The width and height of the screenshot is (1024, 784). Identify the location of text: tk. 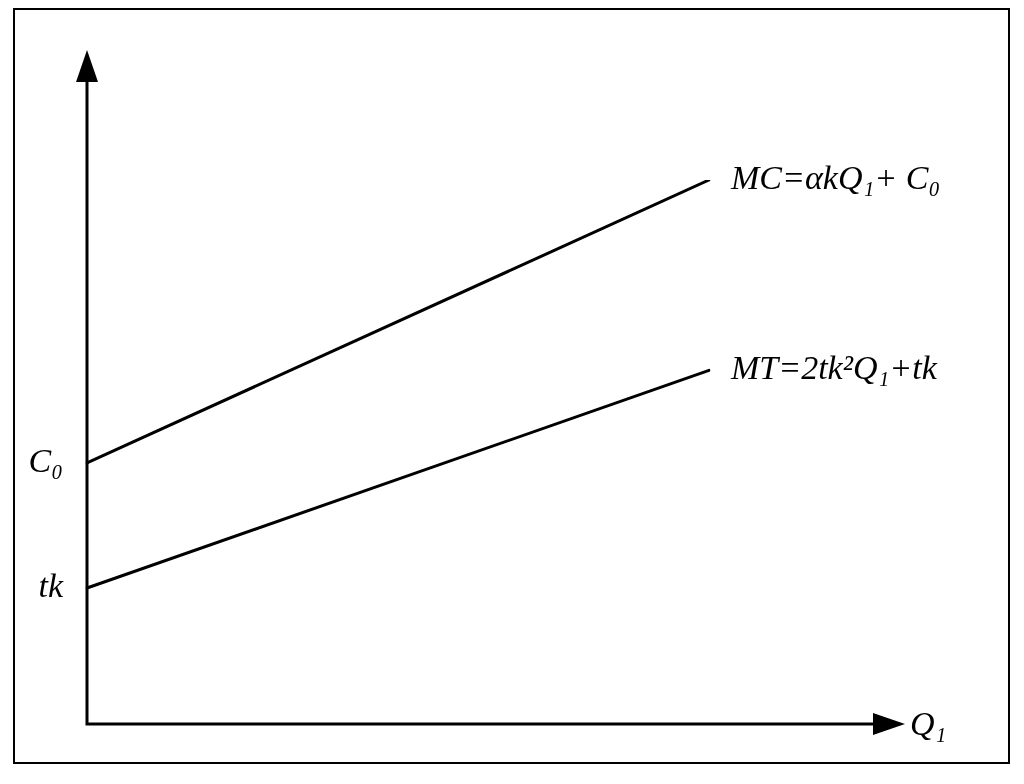
(51, 585).